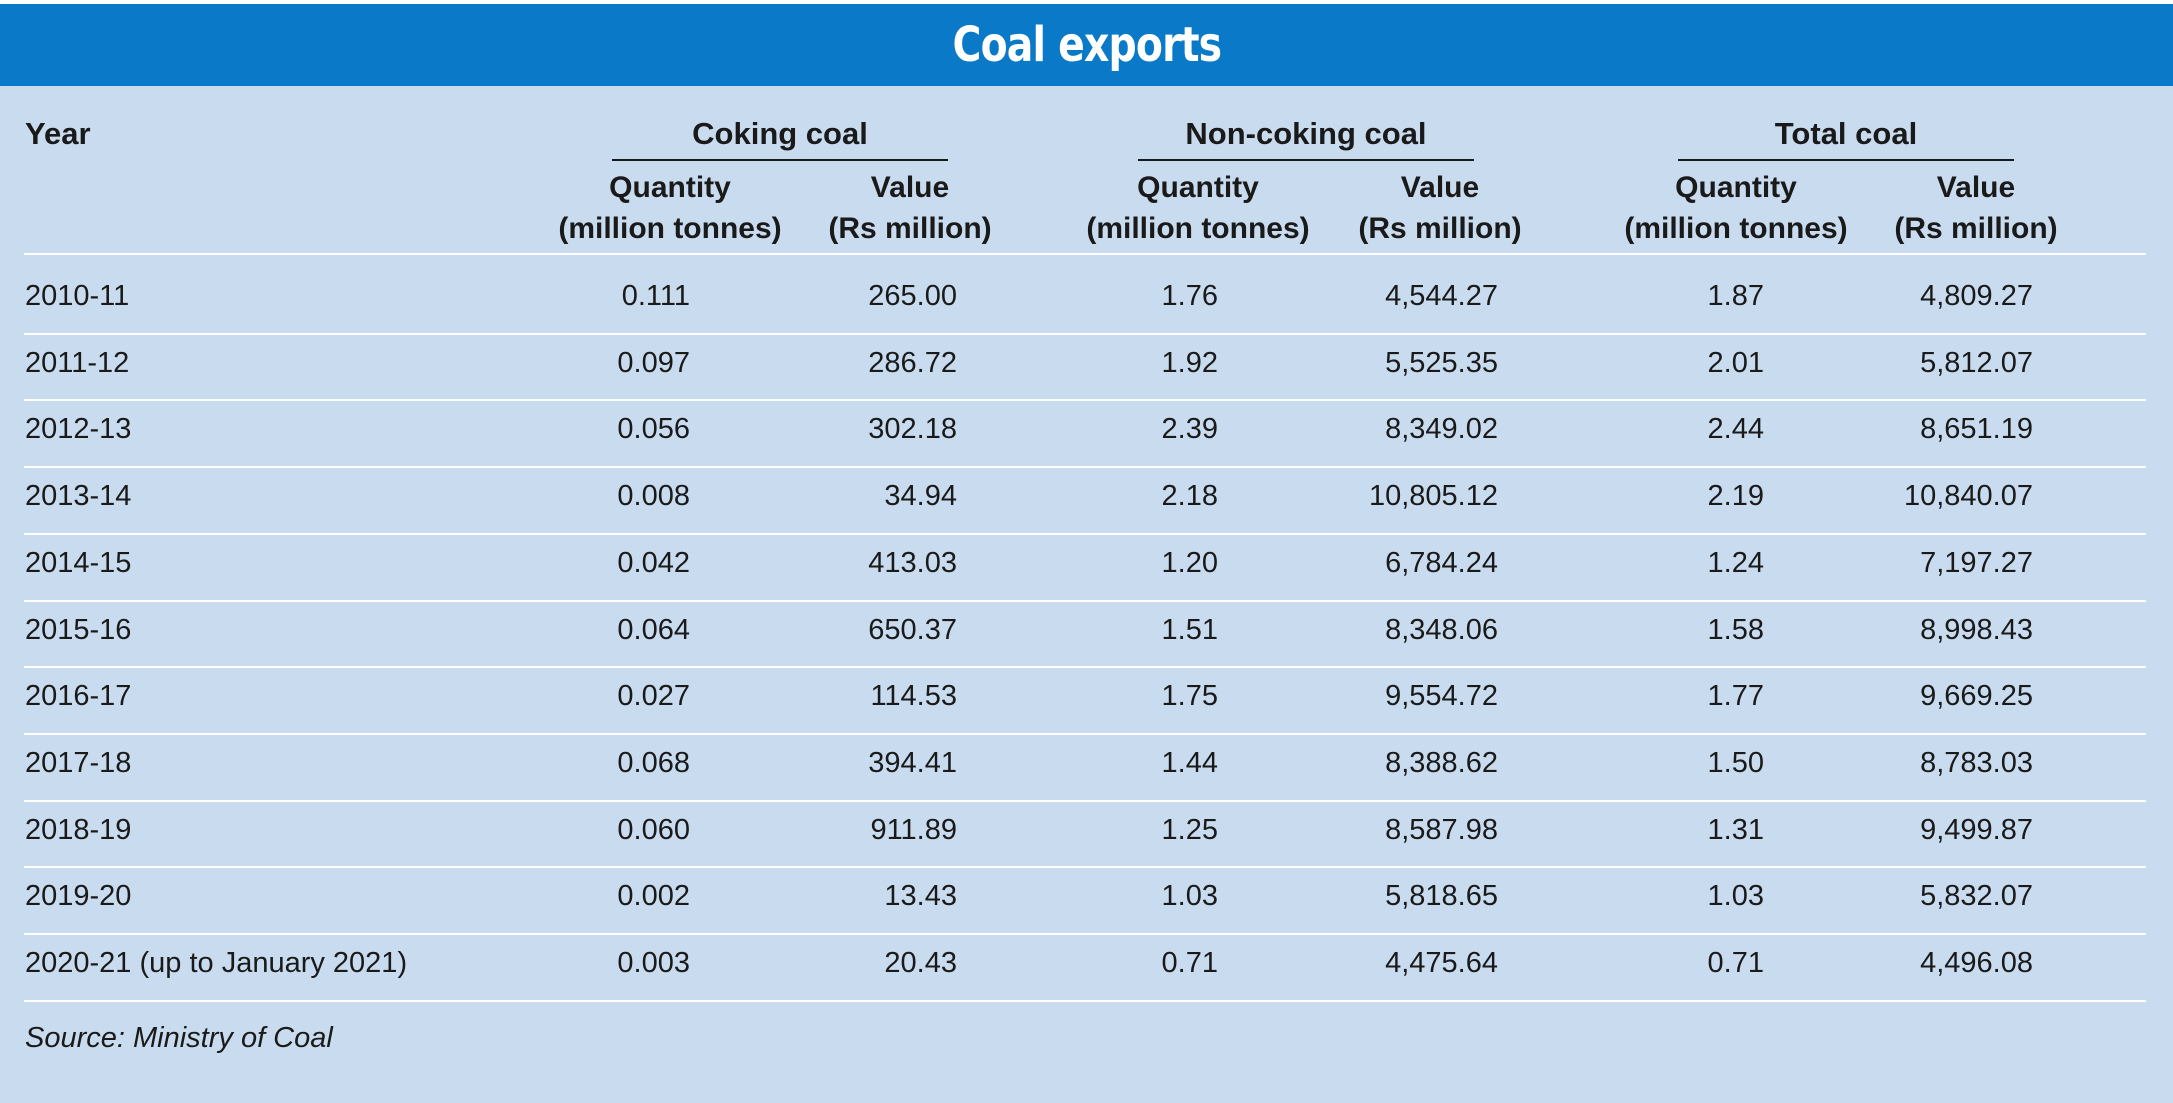  Describe the element at coordinates (780, 160) in the screenshot. I see `group-underline-coking` at that location.